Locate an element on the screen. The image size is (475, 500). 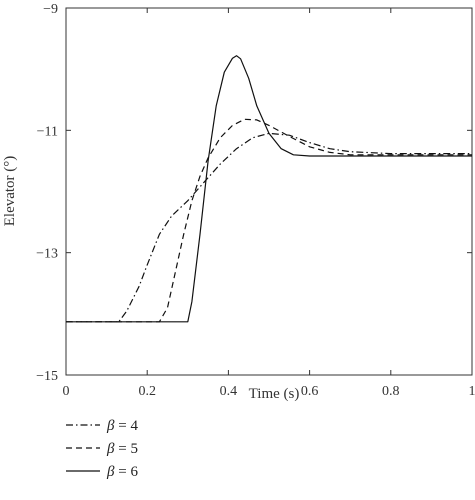
x-tick-label: 0.2 is located at coordinates (147, 391).